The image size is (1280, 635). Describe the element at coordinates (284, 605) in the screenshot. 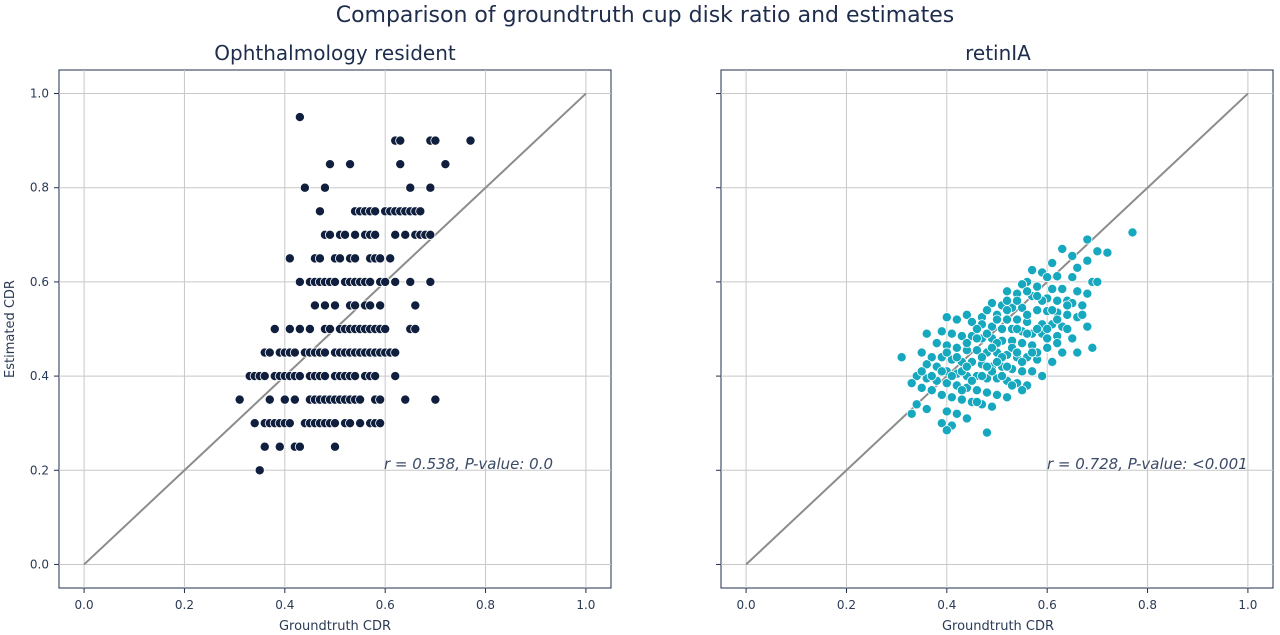

I see `x-tick-label: 0.4` at that location.